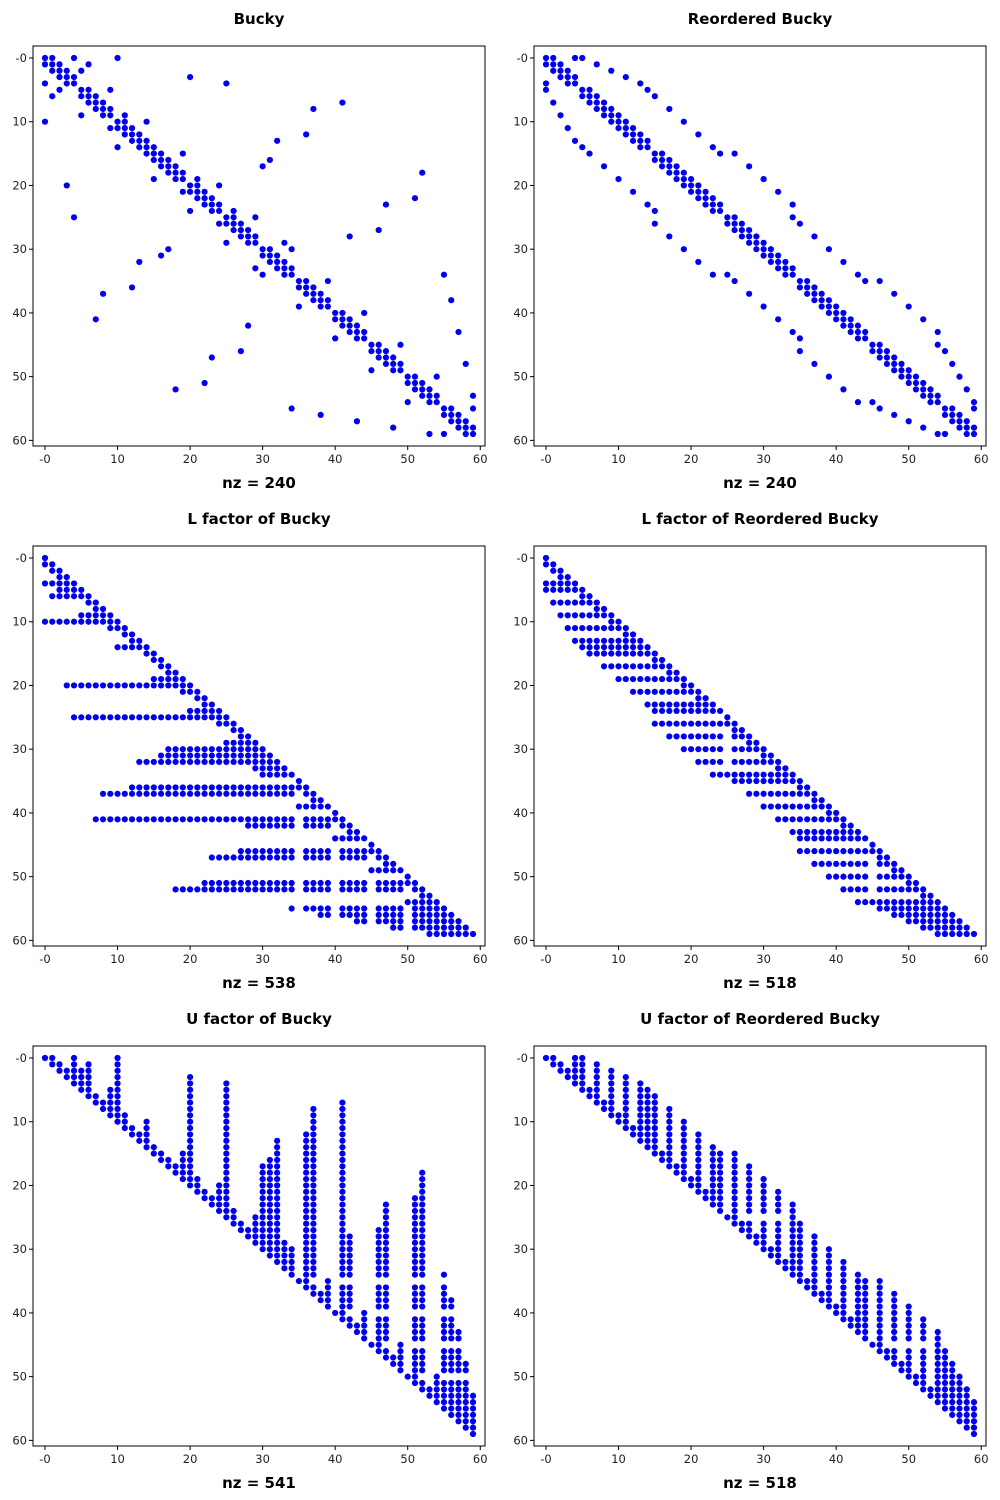 The height and width of the screenshot is (1500, 1000). I want to click on x-tick-label: 20, so click(691, 1459).